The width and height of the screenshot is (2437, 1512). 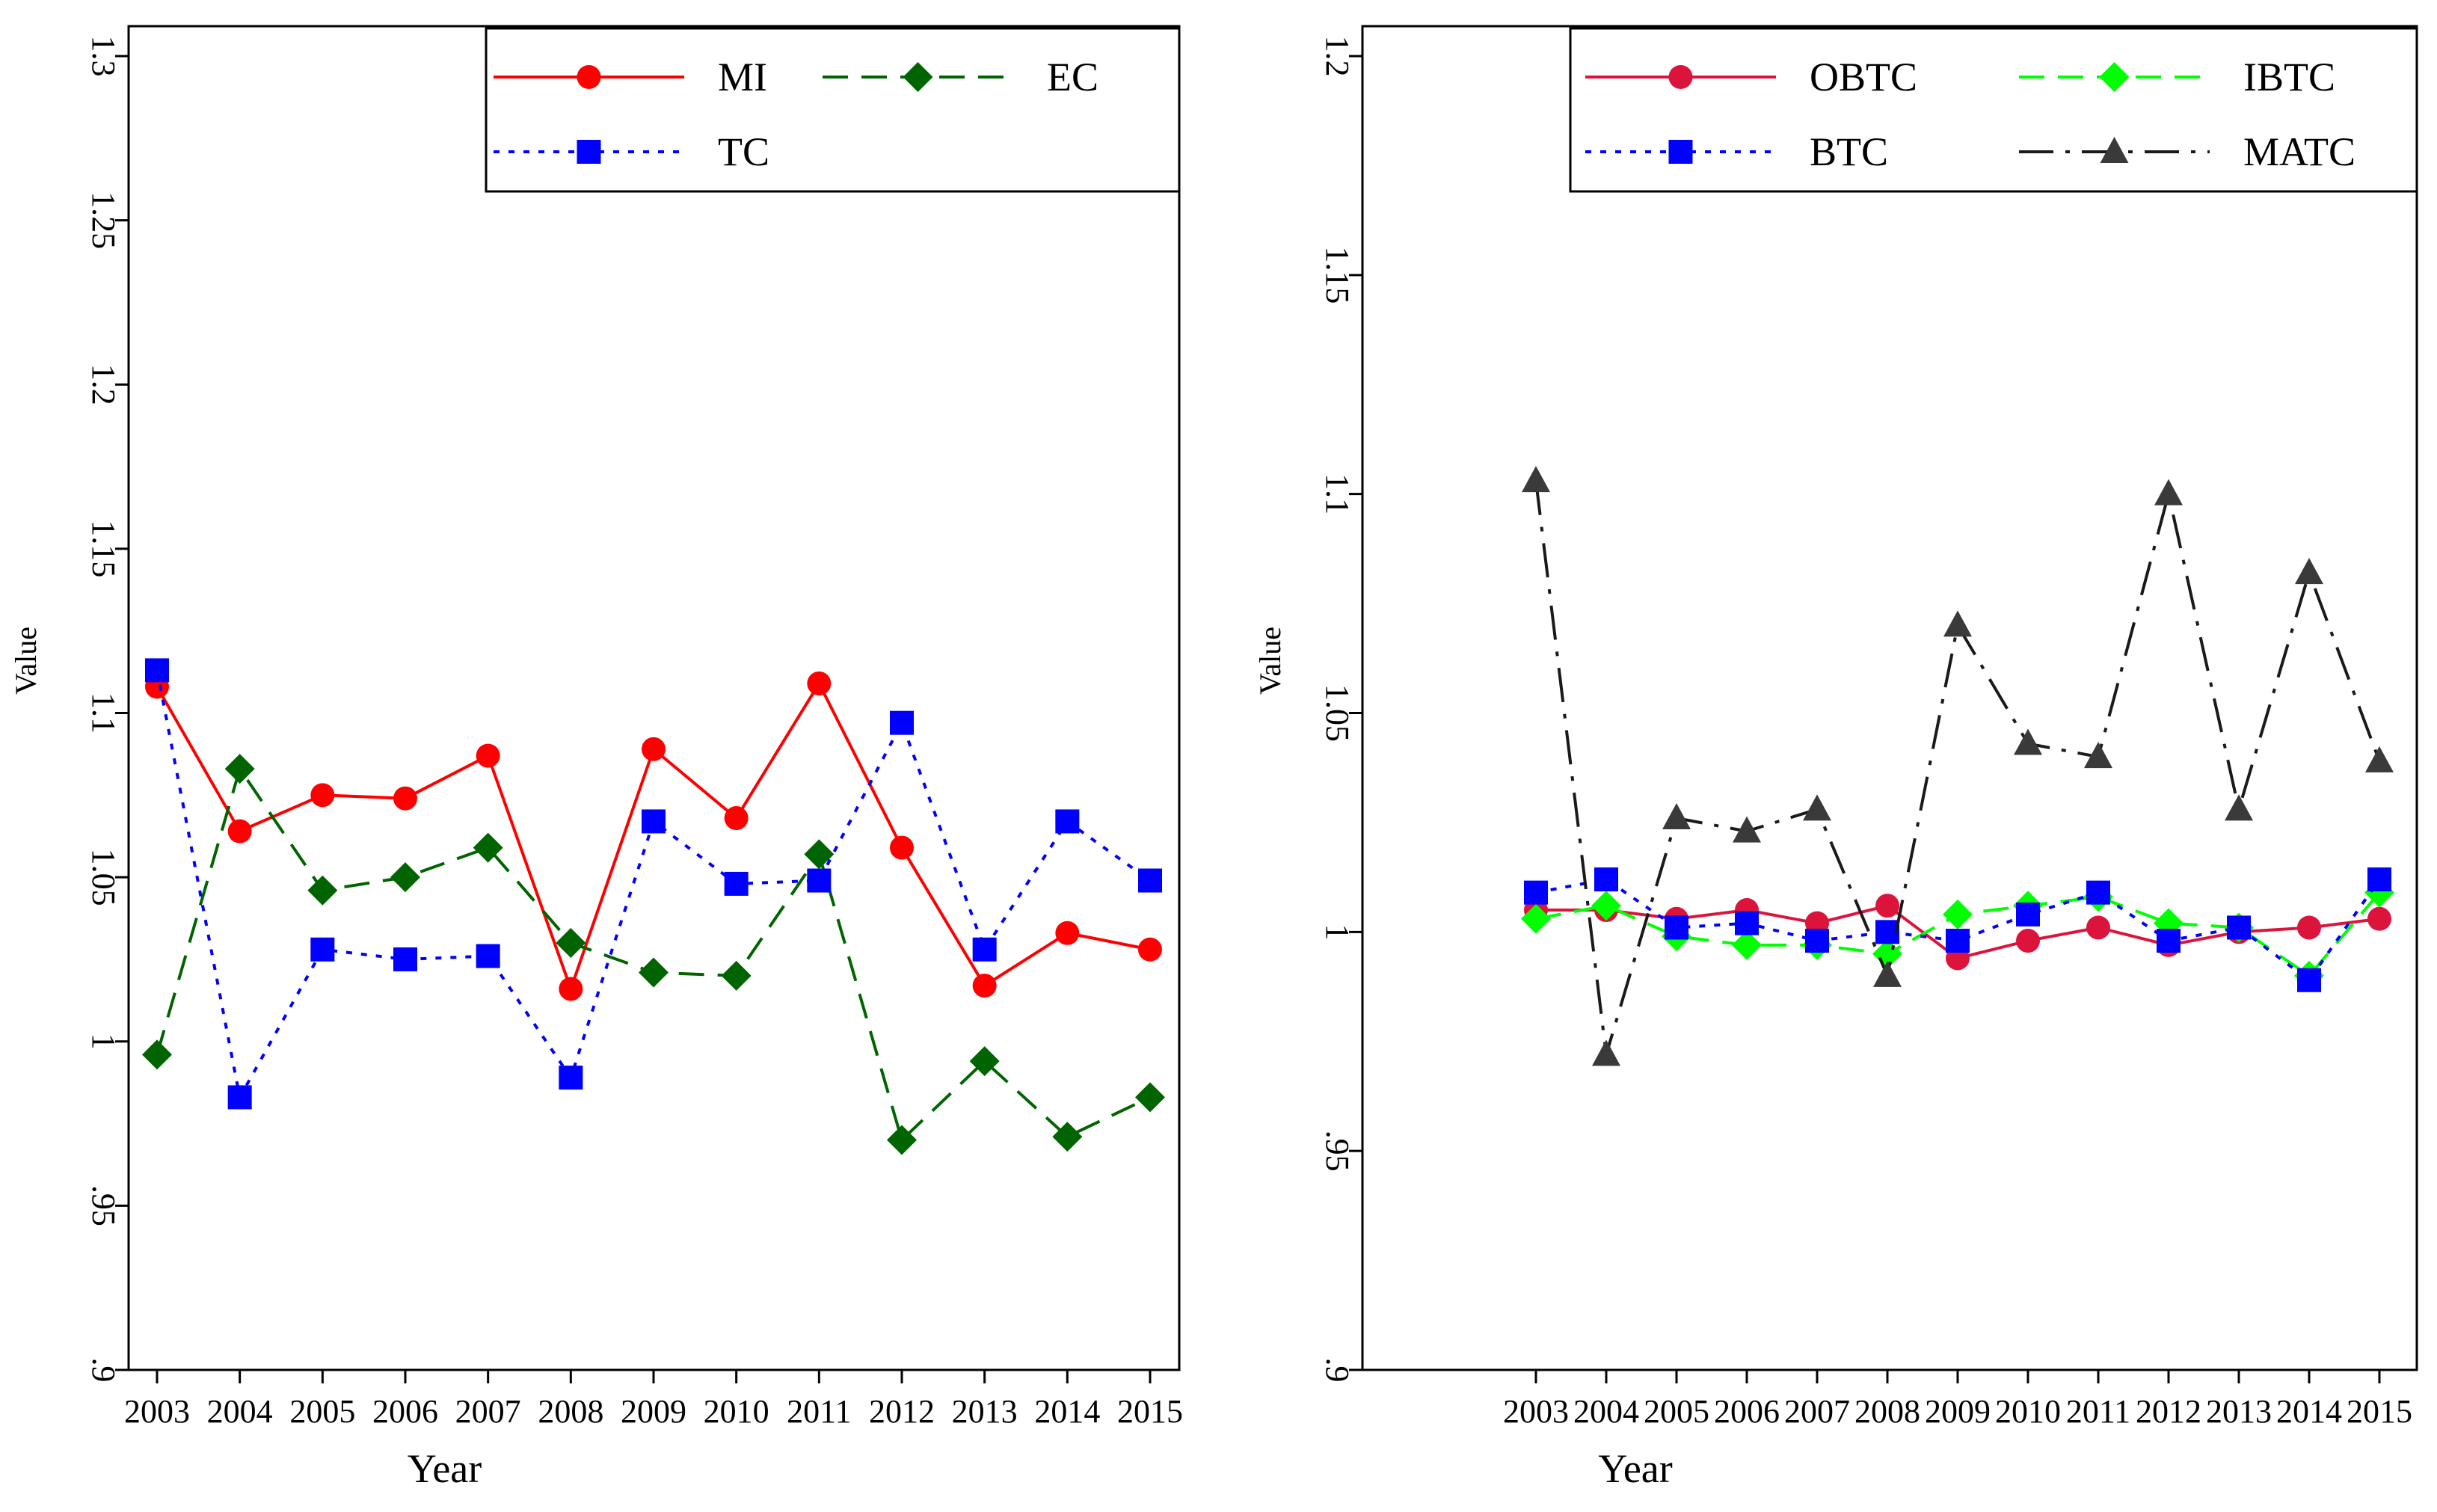 I want to click on legend-btc-label: BTC, so click(x=1849, y=151).